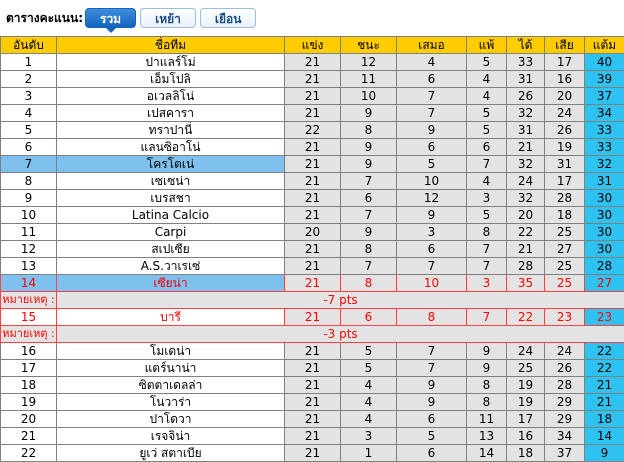  Describe the element at coordinates (526, 45) in the screenshot. I see `column-header-gf: ได้` at that location.